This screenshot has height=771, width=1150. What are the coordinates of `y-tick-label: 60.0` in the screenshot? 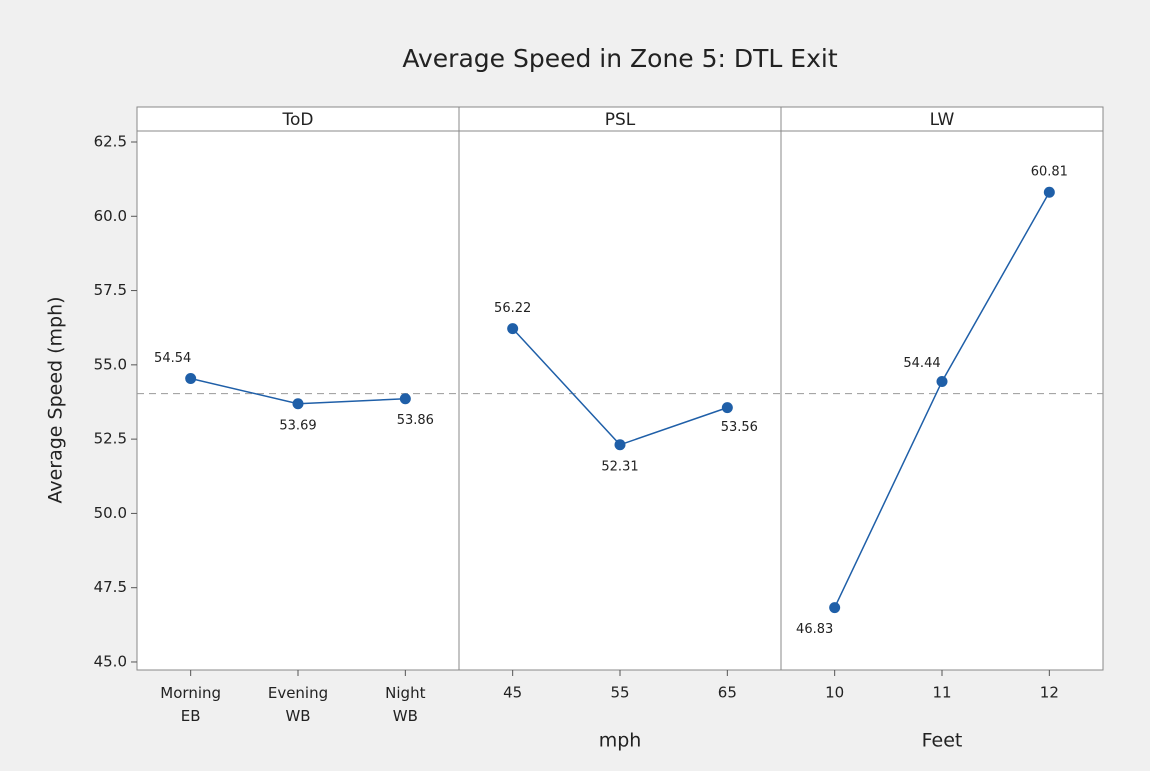 It's located at (110, 216).